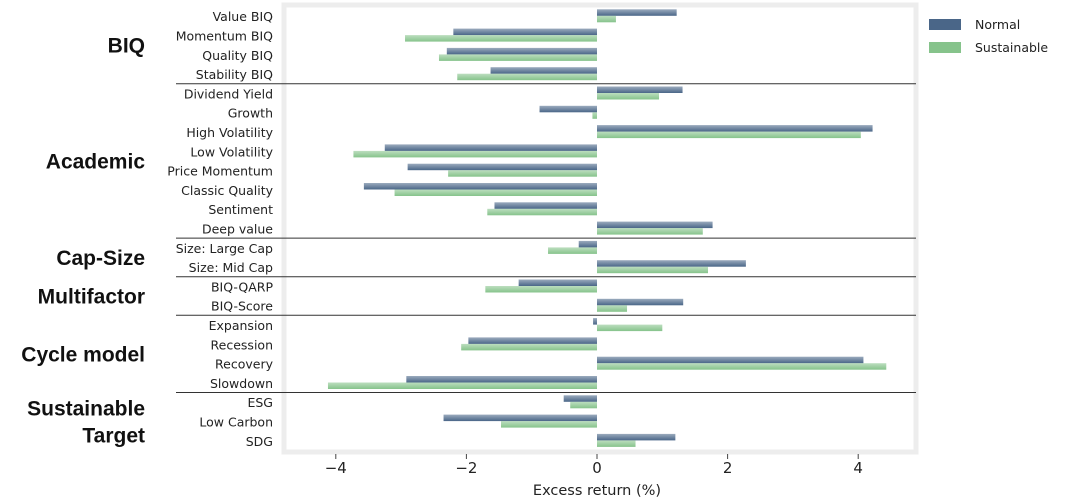 This screenshot has height=503, width=1066. Describe the element at coordinates (227, 190) in the screenshot. I see `category-label: Classic Quality` at that location.